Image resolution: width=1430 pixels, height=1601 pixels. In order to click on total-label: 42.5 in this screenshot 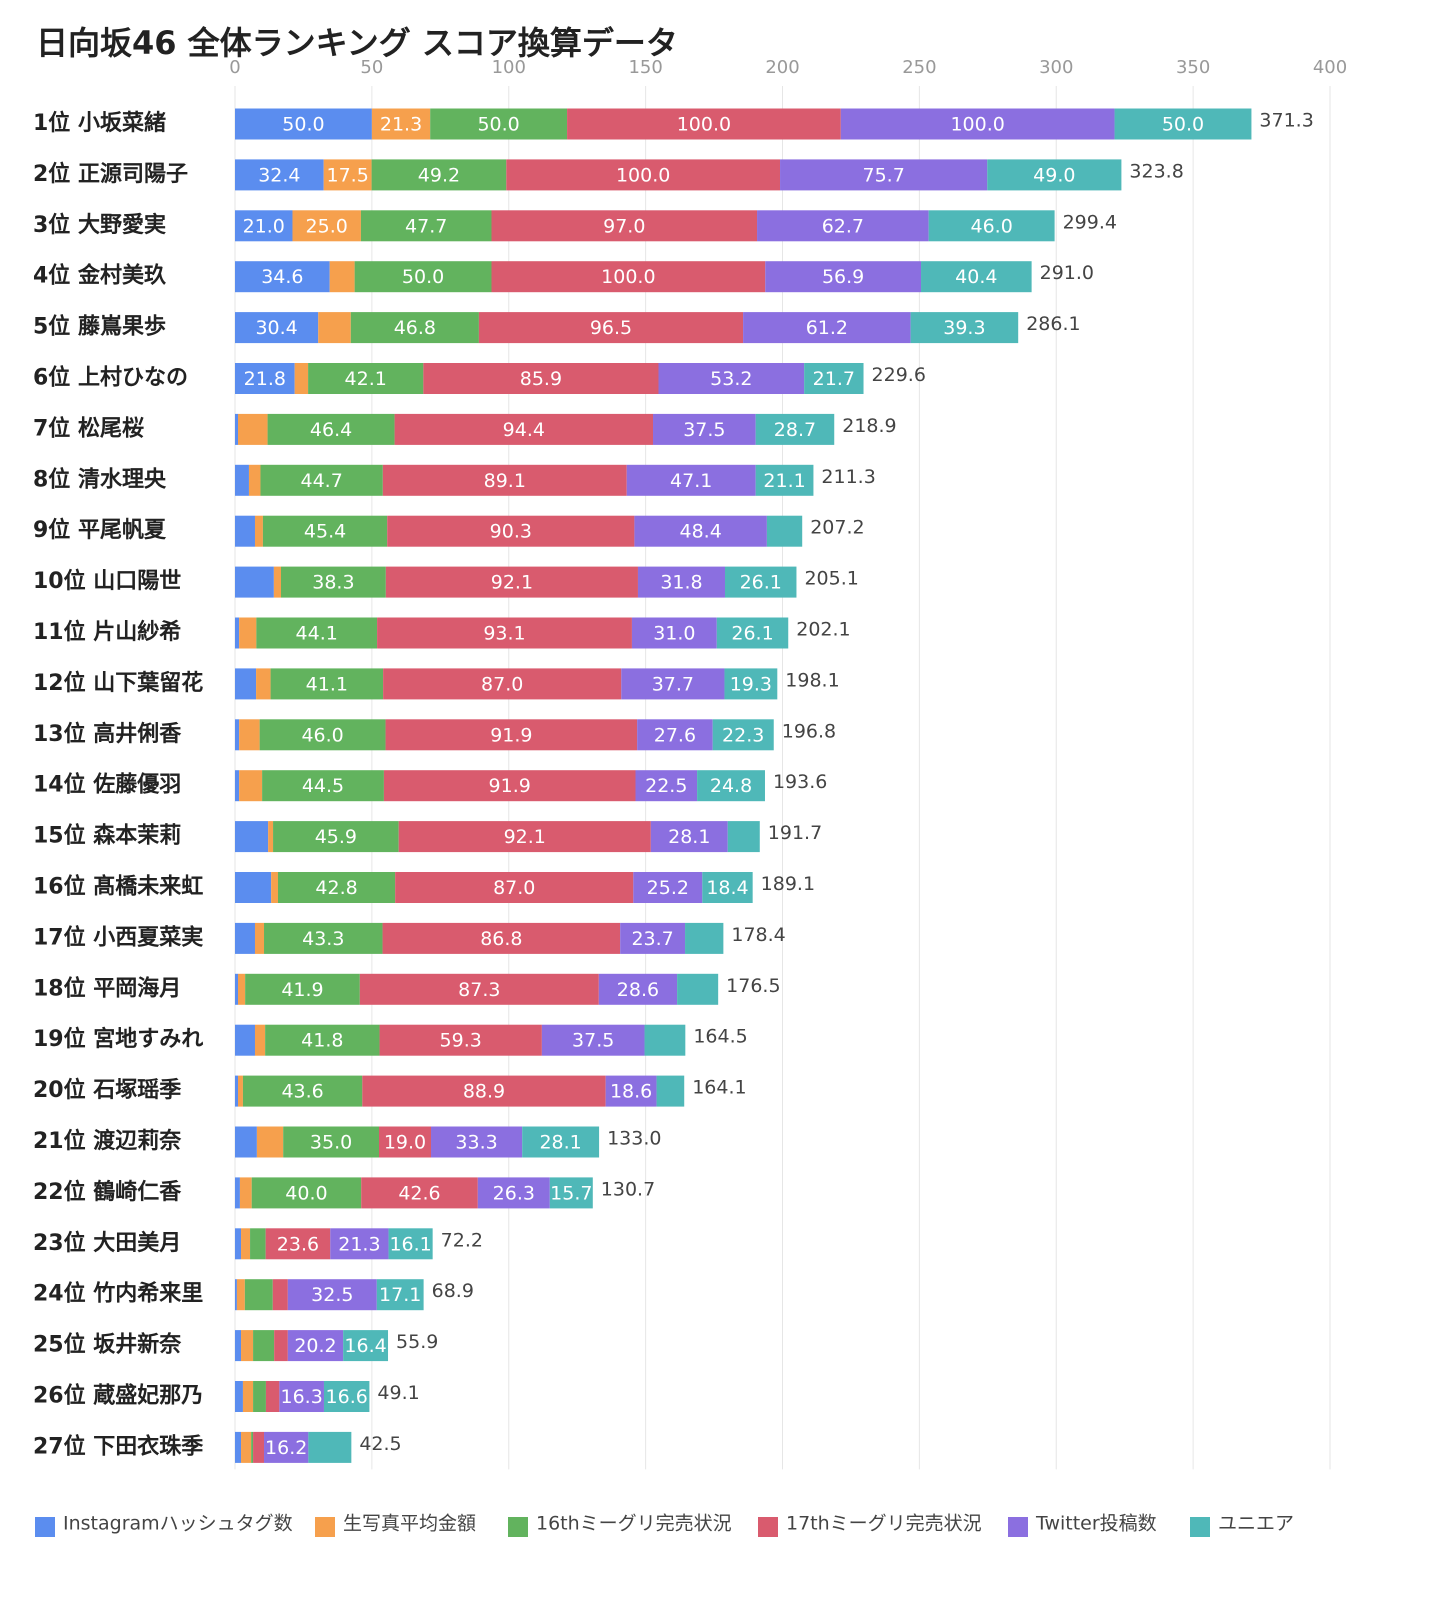, I will do `click(380, 1444)`.